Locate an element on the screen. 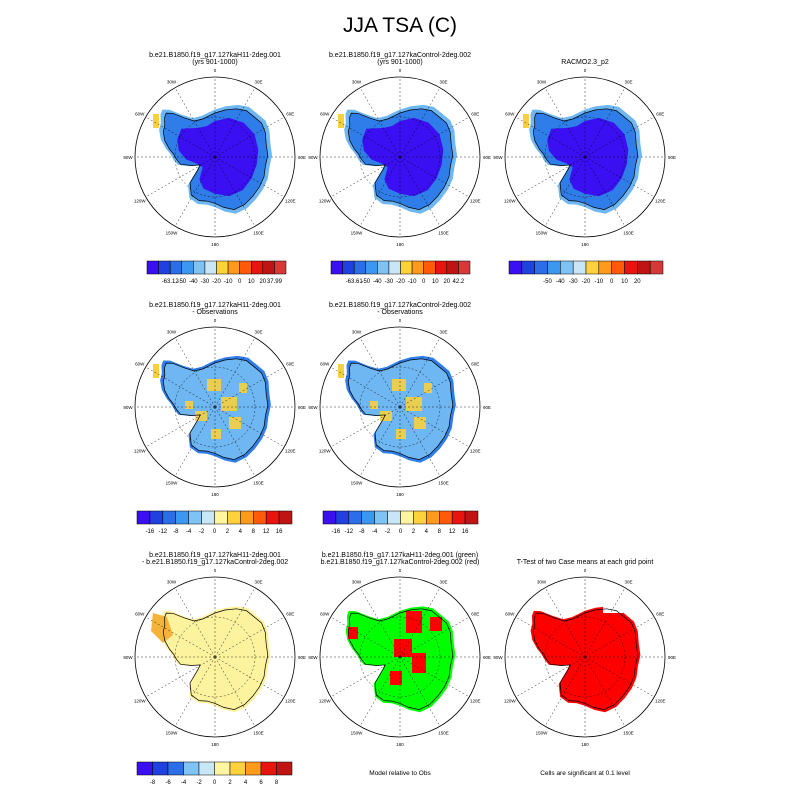 This screenshot has width=800, height=800. p2-map is located at coordinates (397, 159).